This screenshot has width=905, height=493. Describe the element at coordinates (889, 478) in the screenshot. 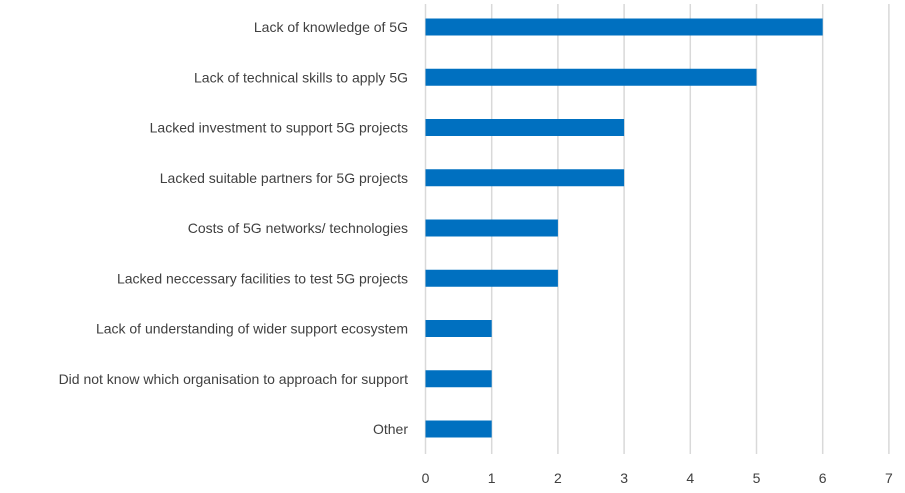

I see `x-tick-label: 7` at that location.